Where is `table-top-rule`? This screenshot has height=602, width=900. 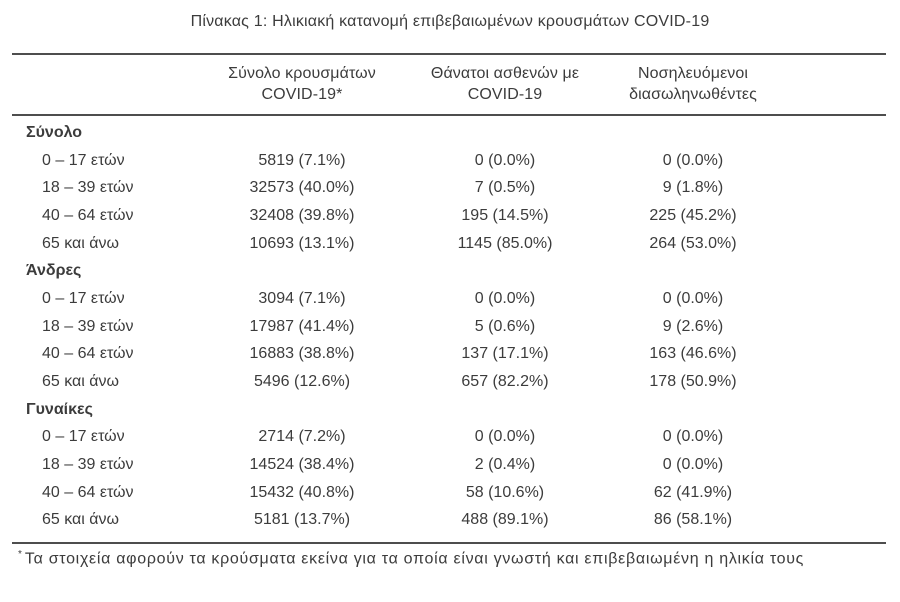
table-top-rule is located at coordinates (449, 54).